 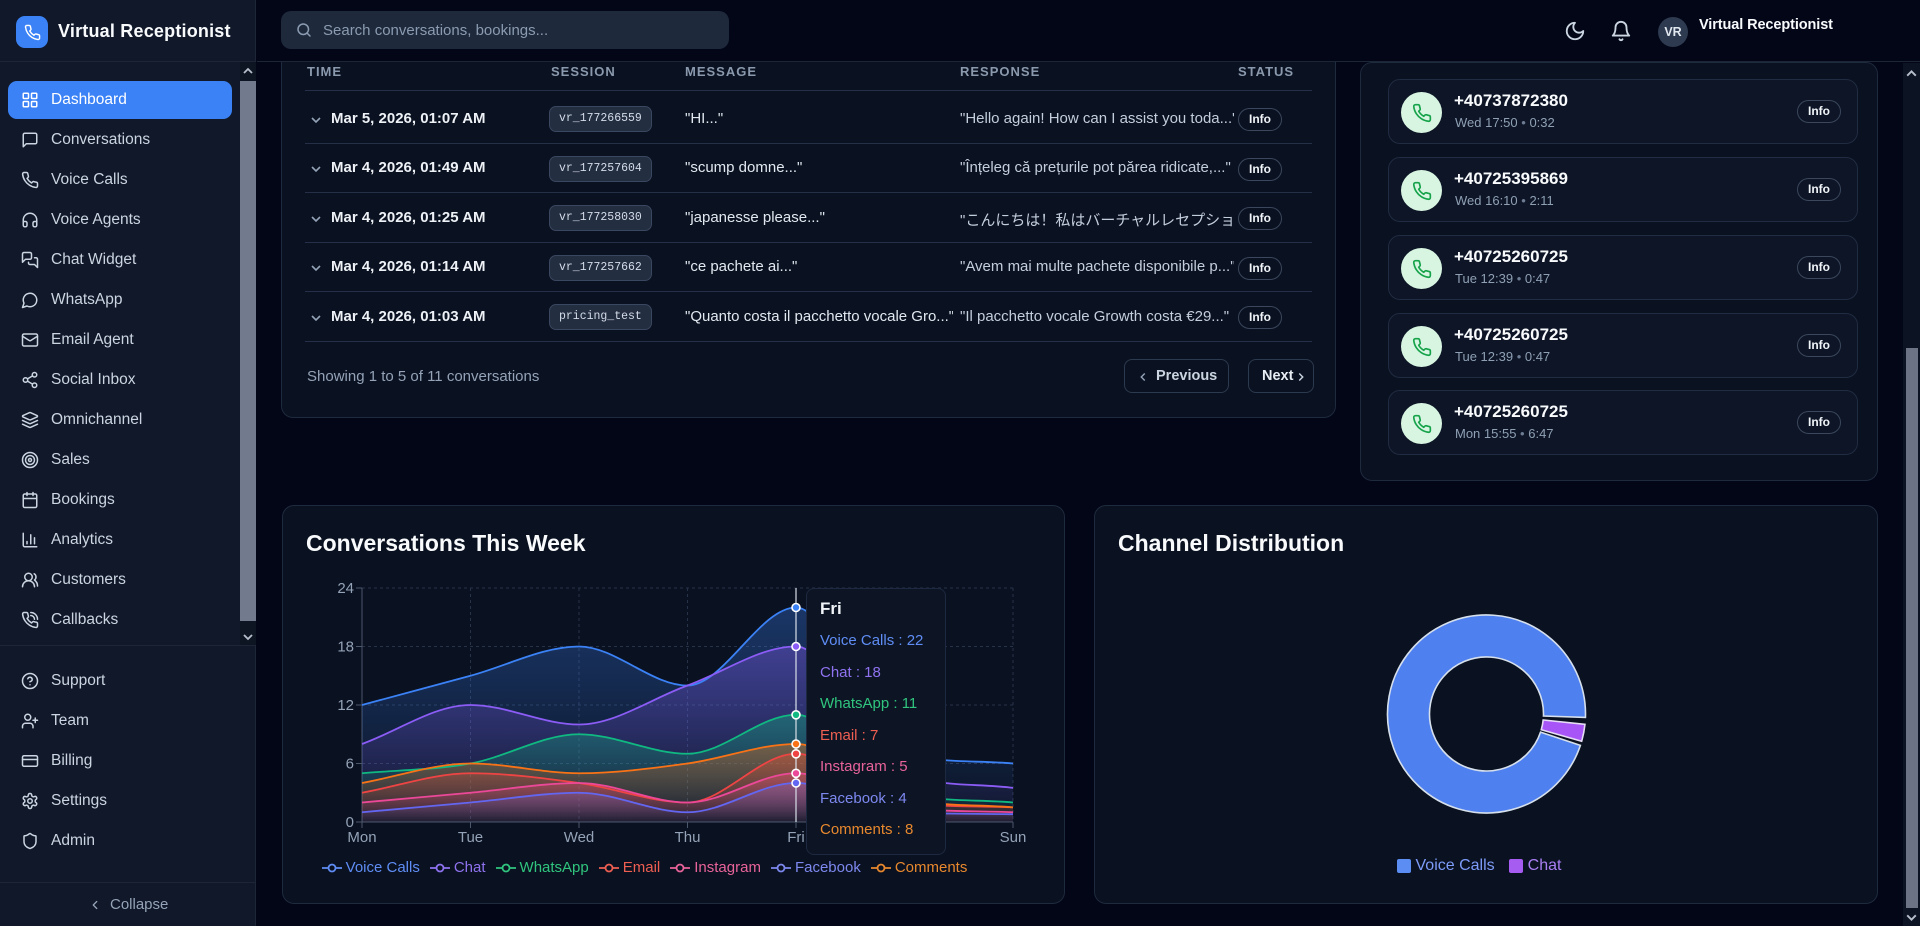 What do you see at coordinates (579, 837) in the screenshot?
I see `svg-text: Wed` at bounding box center [579, 837].